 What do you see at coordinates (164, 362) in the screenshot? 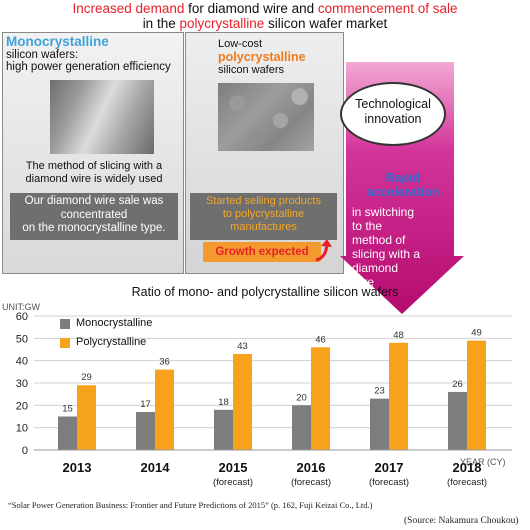
I see `data-label: 36` at bounding box center [164, 362].